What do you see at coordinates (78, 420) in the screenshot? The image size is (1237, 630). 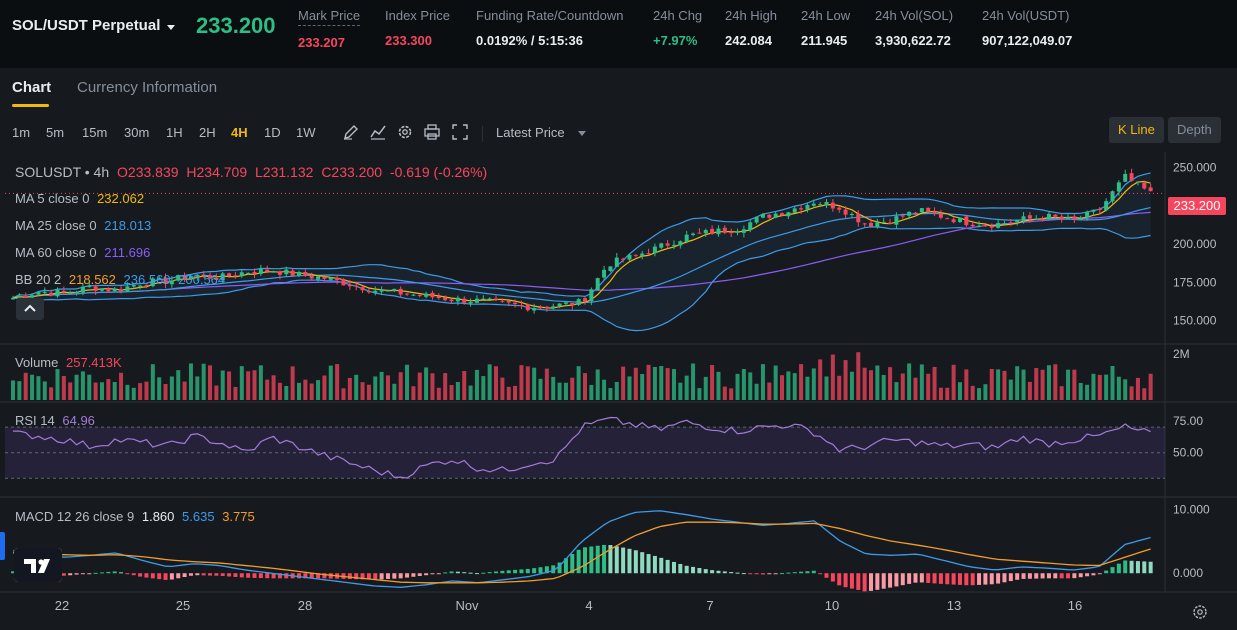 I see `rsi-value: 64.96` at bounding box center [78, 420].